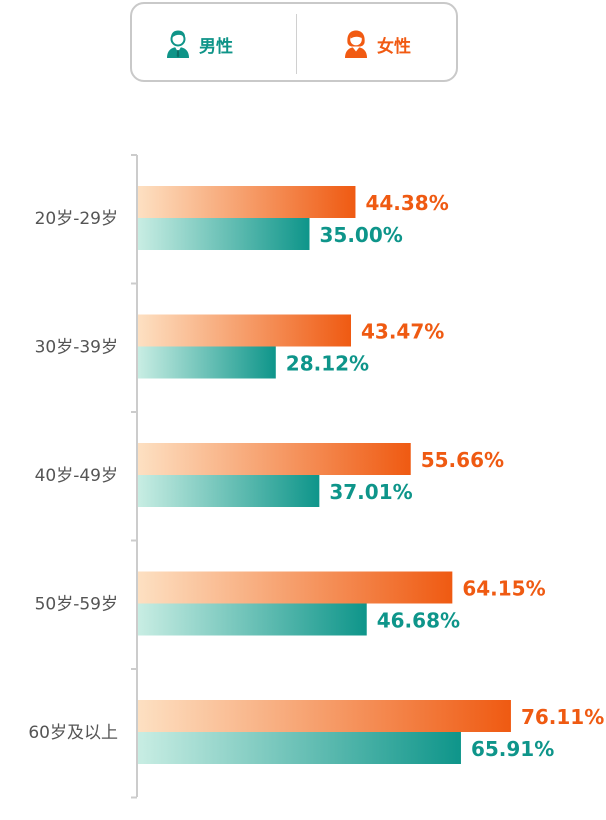  Describe the element at coordinates (356, 44) in the screenshot. I see `female-user-icon` at that location.